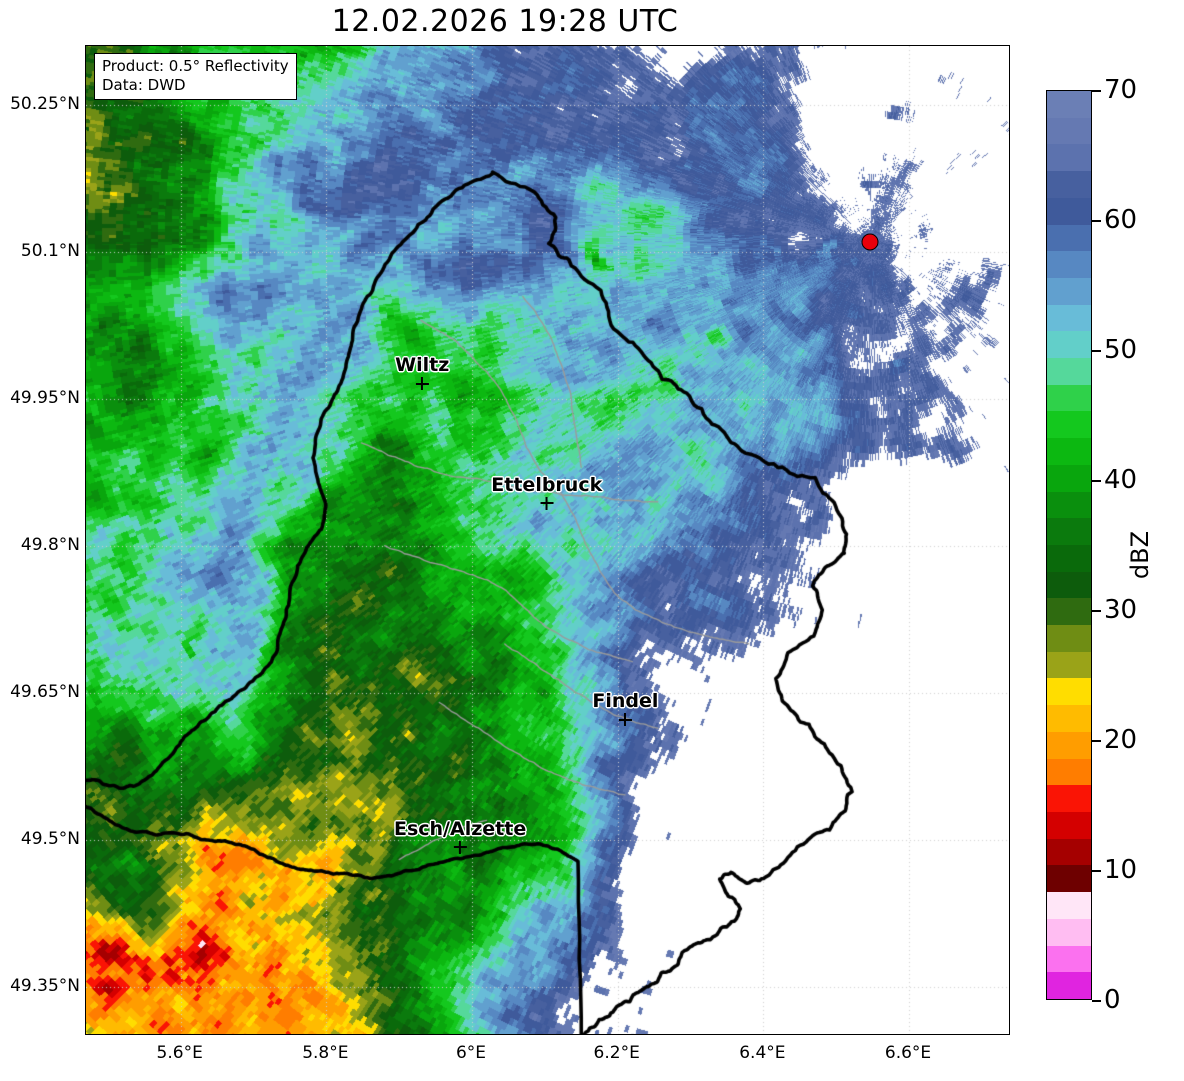 The width and height of the screenshot is (1184, 1081). Describe the element at coordinates (505, 21) in the screenshot. I see `page-title: 12.02.2026 19:28 UTC` at that location.